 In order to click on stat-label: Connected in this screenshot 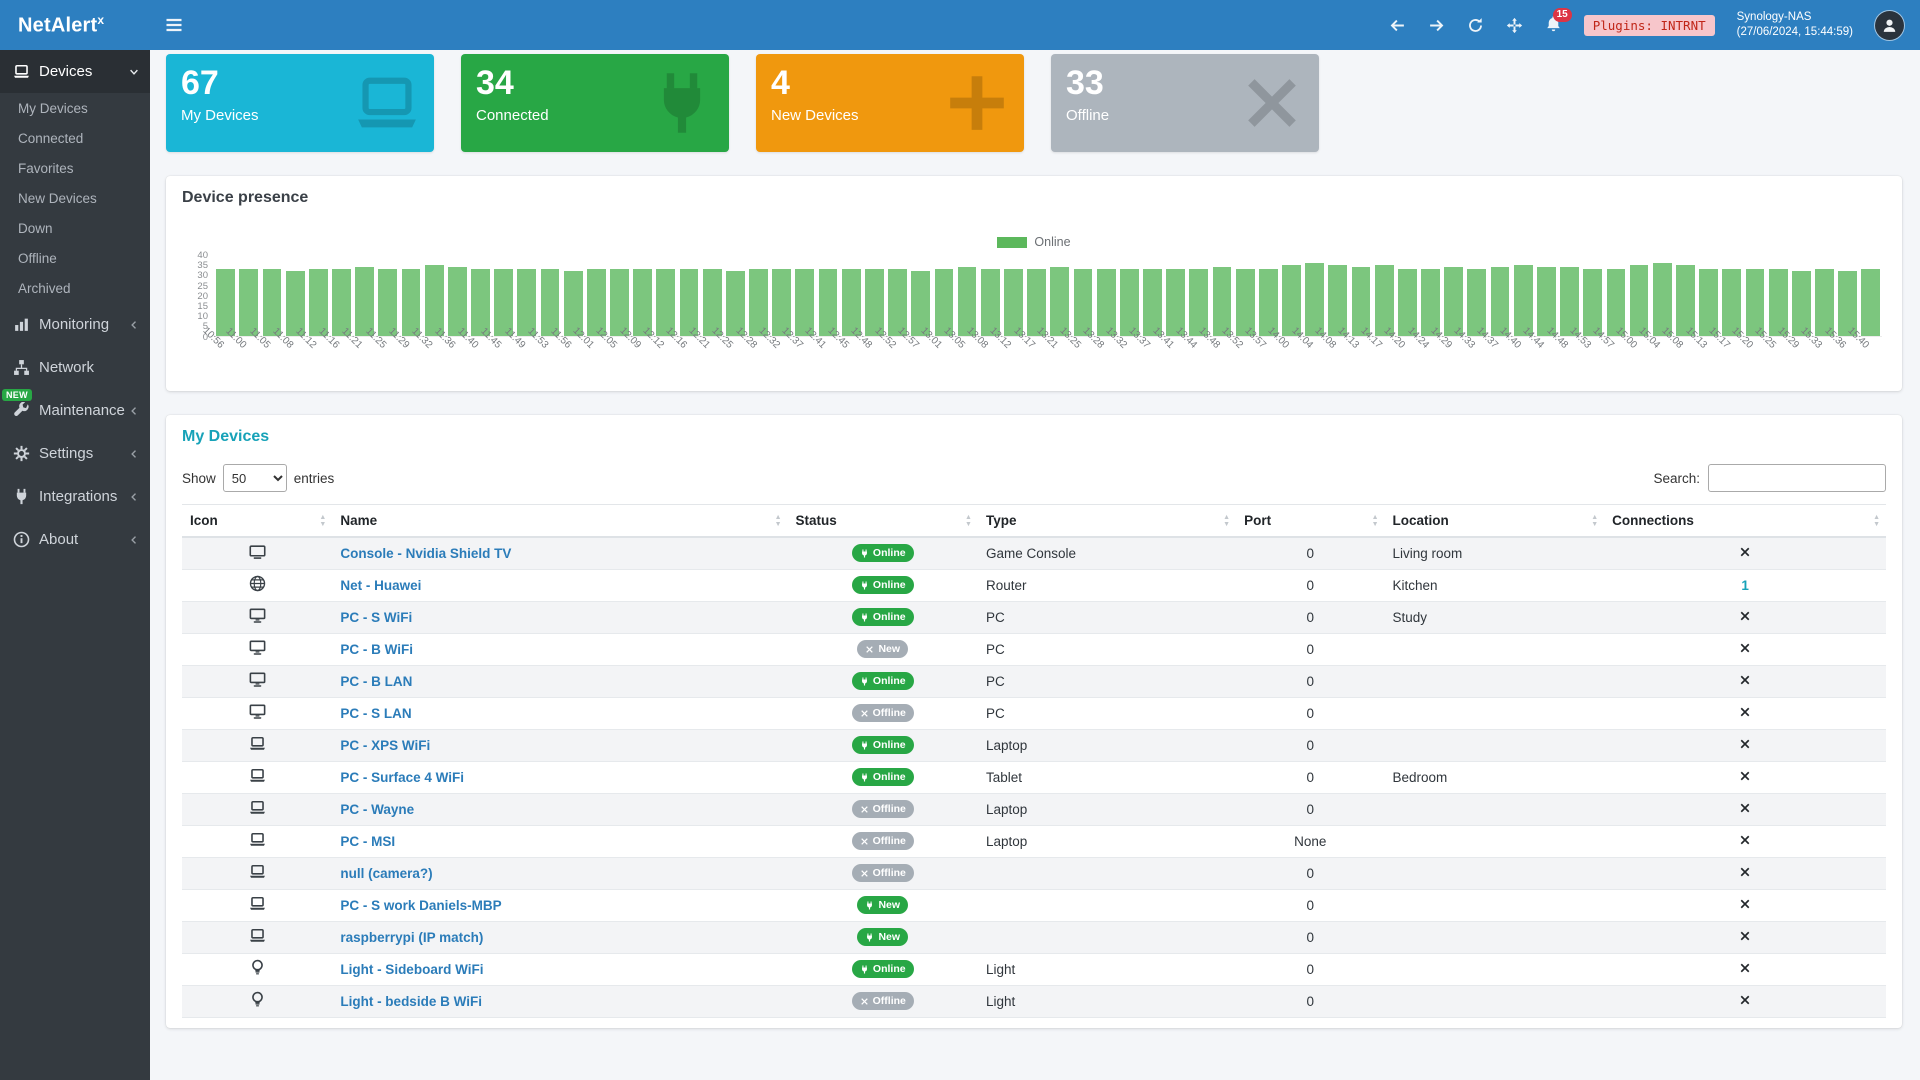, I will do `click(512, 116)`.